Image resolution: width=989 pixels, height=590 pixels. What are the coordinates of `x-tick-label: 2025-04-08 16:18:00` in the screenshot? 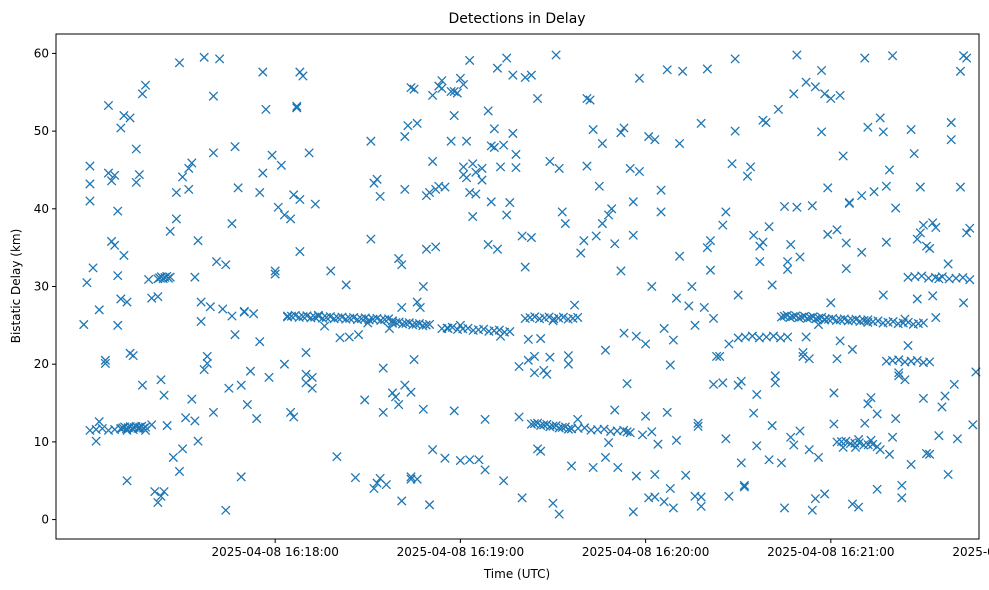 It's located at (274, 552).